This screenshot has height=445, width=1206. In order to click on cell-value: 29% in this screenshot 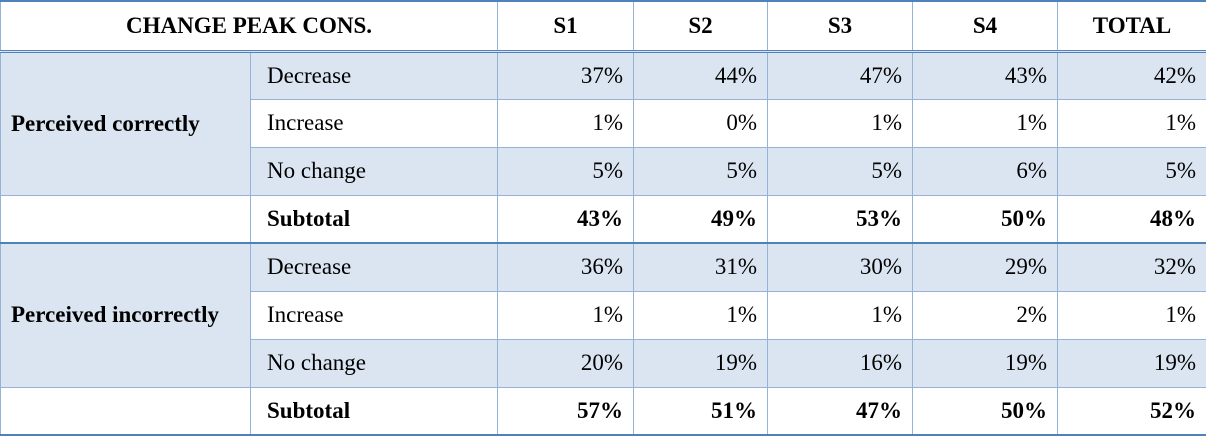, I will do `click(985, 267)`.